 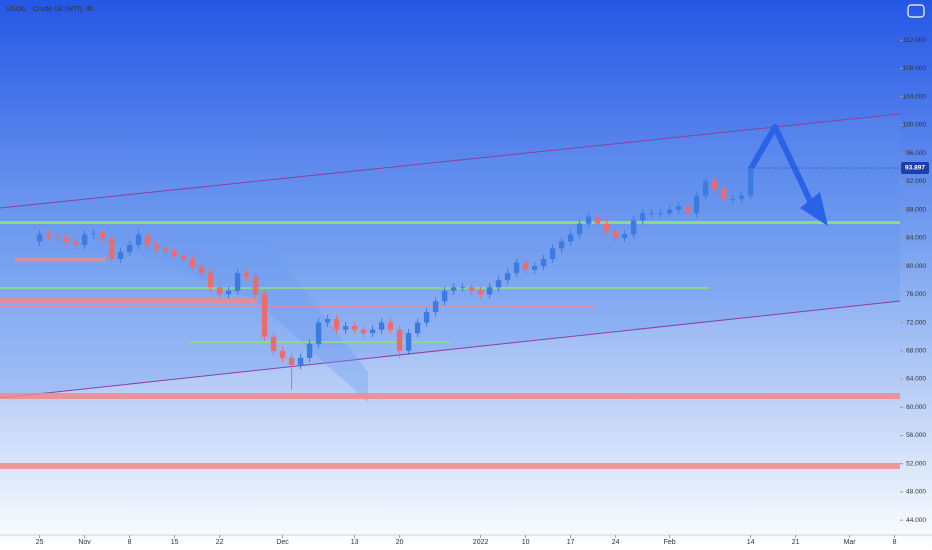 What do you see at coordinates (916, 266) in the screenshot?
I see `y-tick-label: 80.000` at bounding box center [916, 266].